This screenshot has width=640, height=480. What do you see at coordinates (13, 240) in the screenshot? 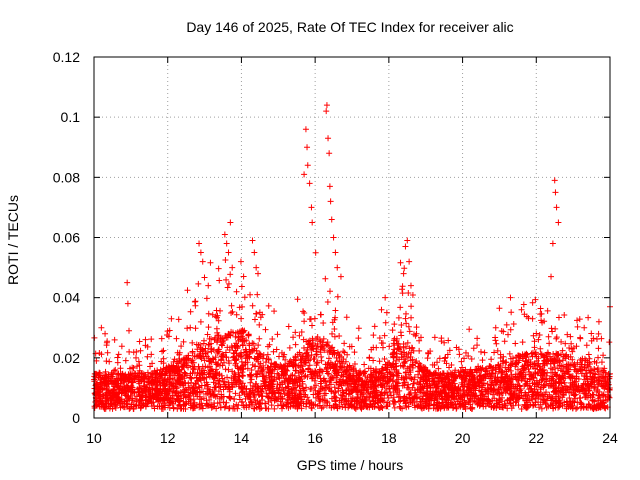
I see `y-axis-label: ROTI / TECUs` at bounding box center [13, 240].